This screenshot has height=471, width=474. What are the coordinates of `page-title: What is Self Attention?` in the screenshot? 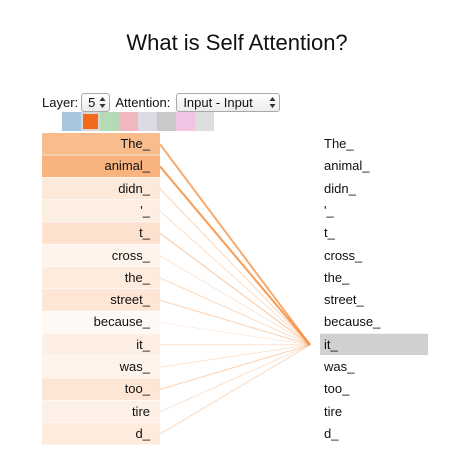 It's located at (237, 42).